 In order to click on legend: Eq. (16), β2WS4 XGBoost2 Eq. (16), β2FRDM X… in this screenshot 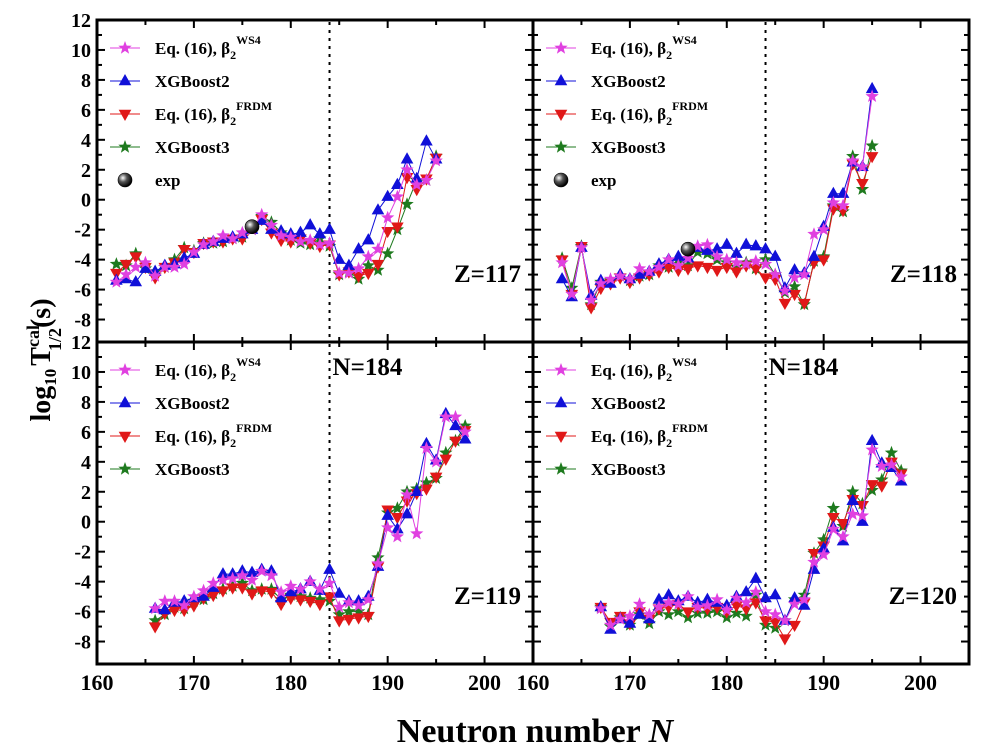, I will do `click(627, 111)`.